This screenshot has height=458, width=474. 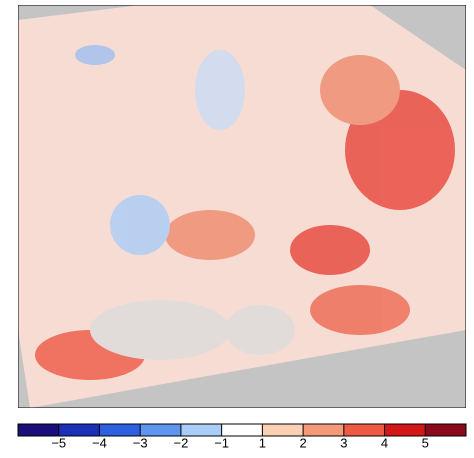 What do you see at coordinates (58, 442) in the screenshot?
I see `colorbar-tick-label: −5` at bounding box center [58, 442].